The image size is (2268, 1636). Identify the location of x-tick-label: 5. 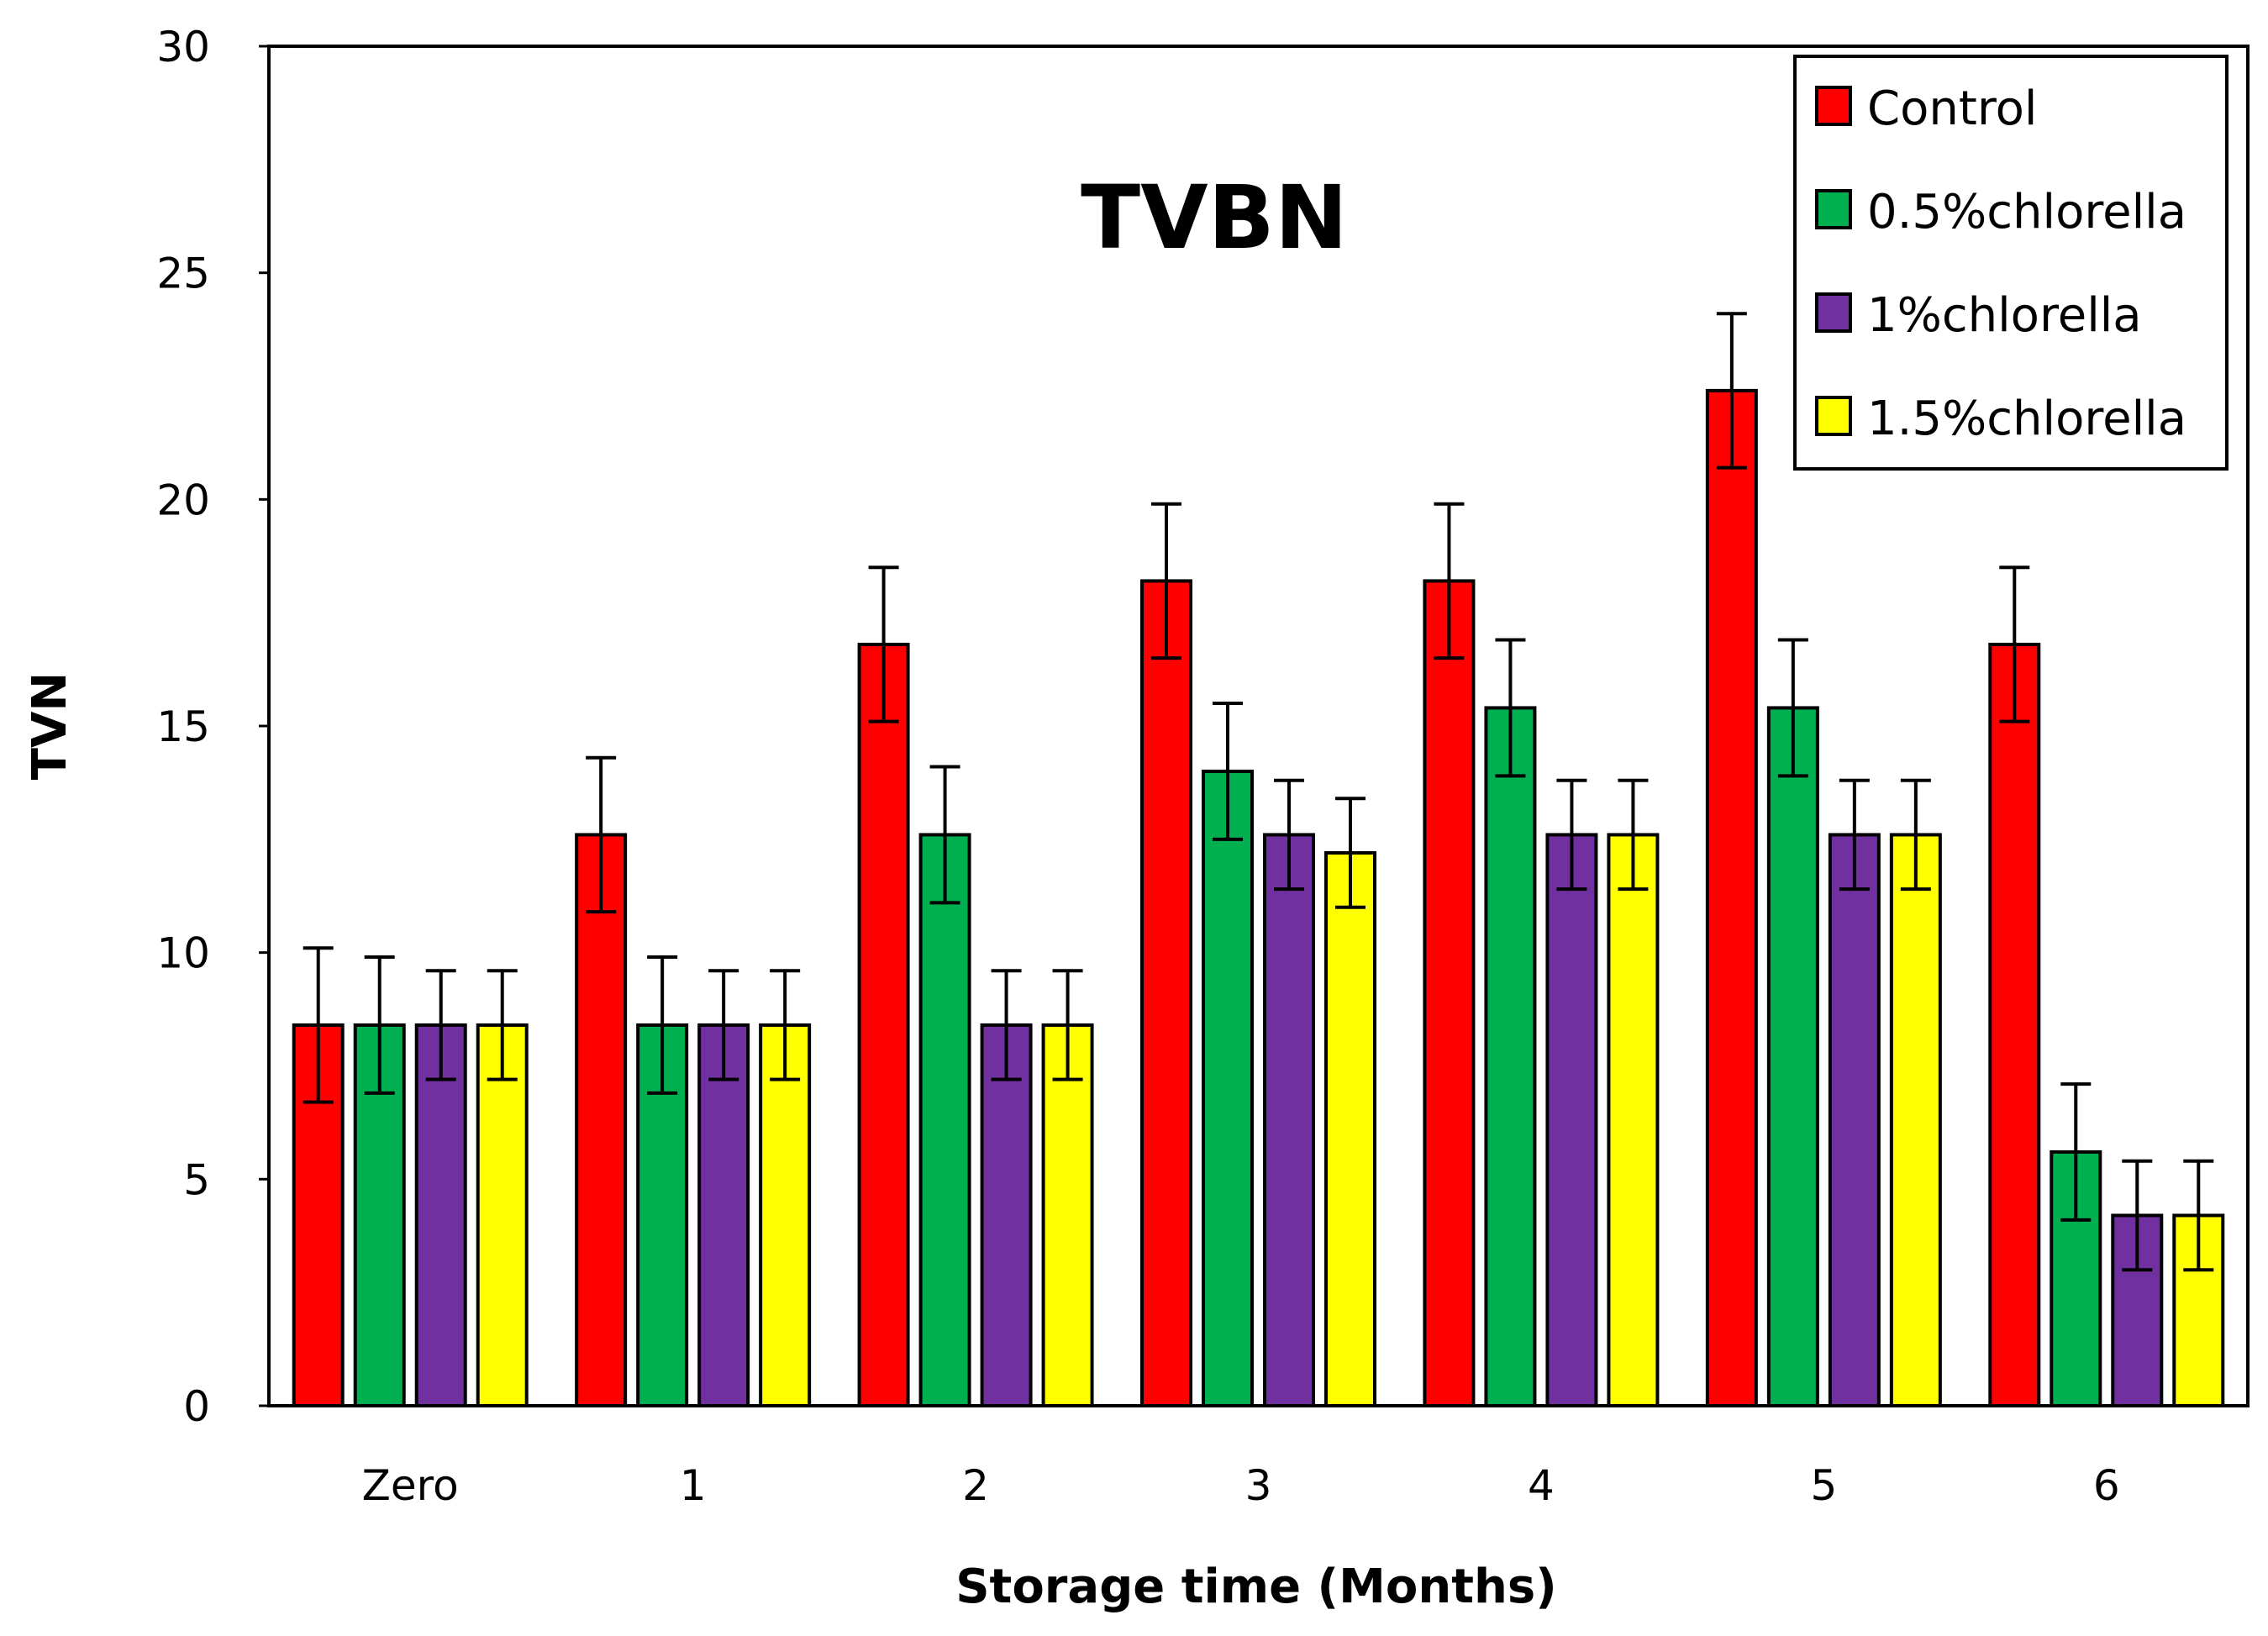
(1823, 1485).